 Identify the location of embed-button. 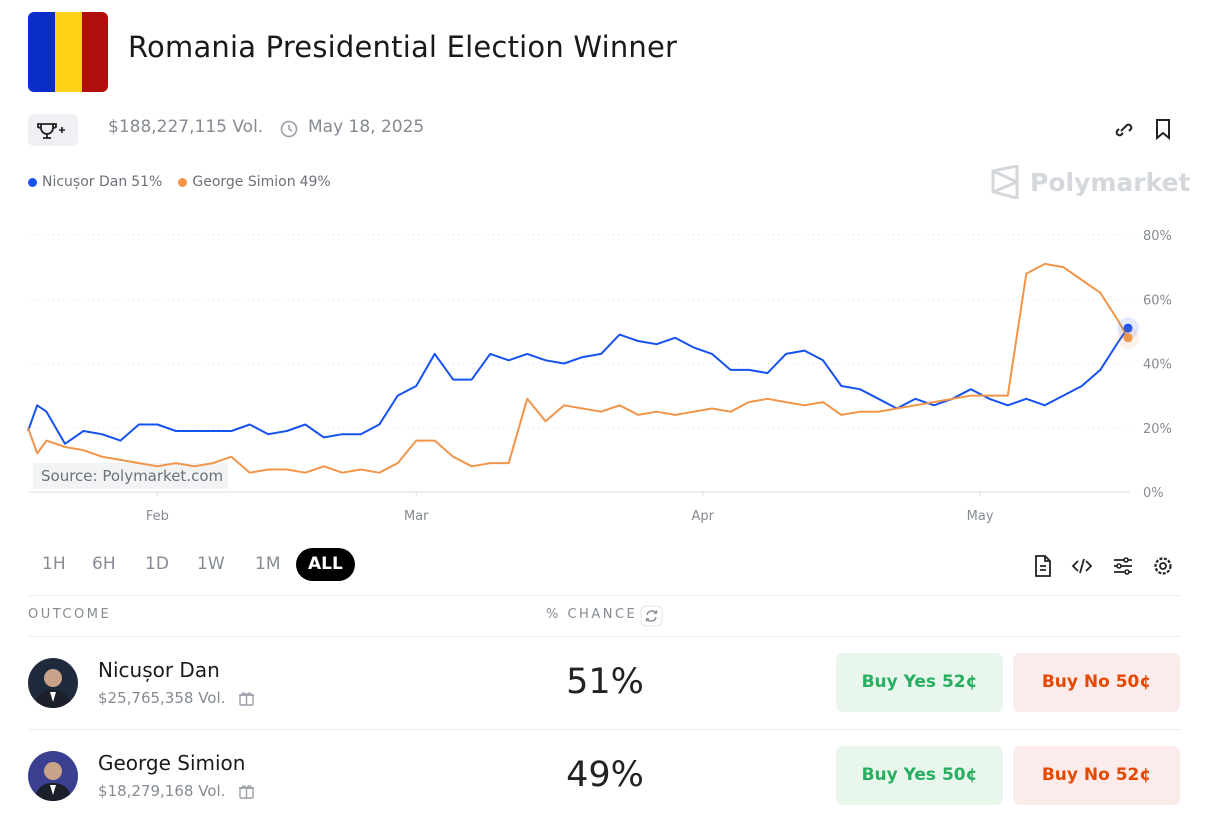
(1082, 566).